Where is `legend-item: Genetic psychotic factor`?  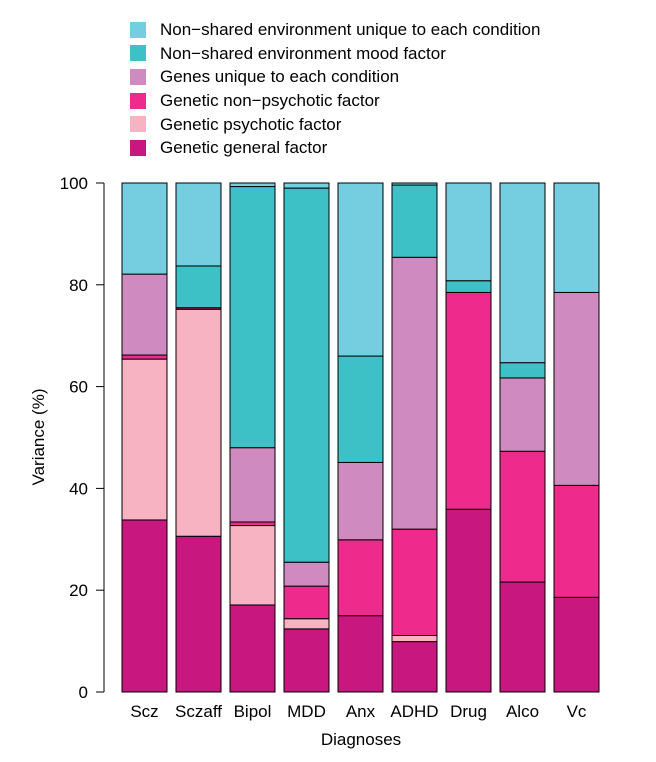 legend-item: Genetic psychotic factor is located at coordinates (335, 124).